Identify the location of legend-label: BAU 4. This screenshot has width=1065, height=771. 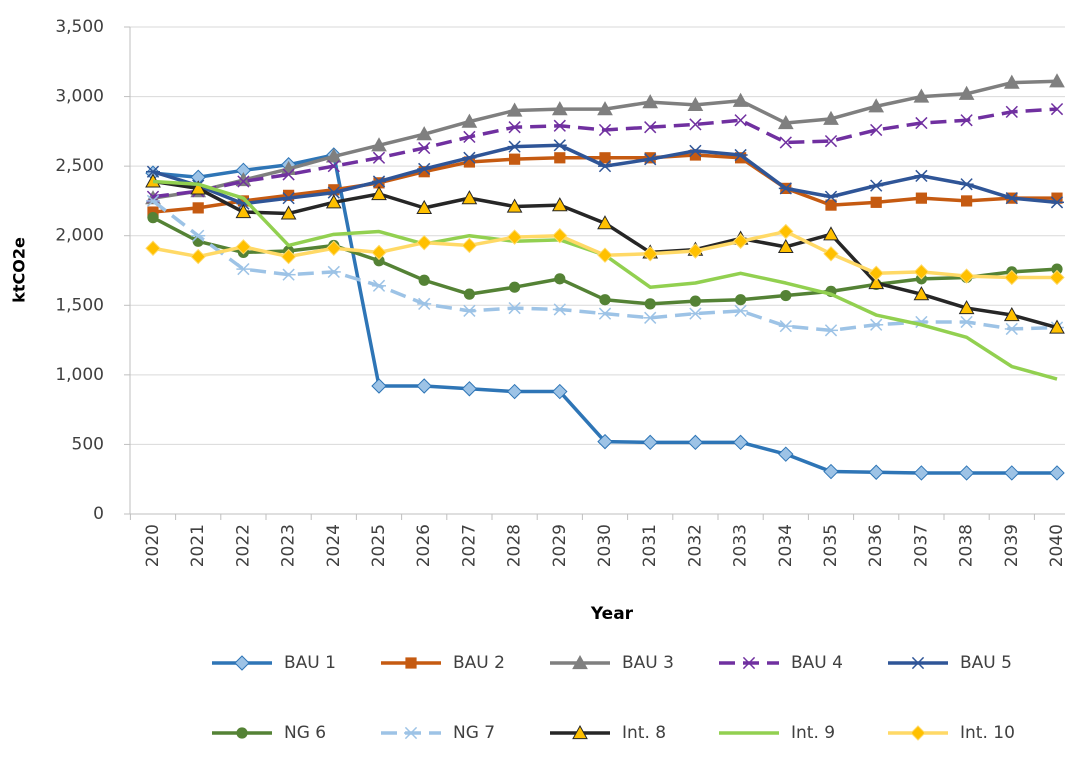
(817, 663).